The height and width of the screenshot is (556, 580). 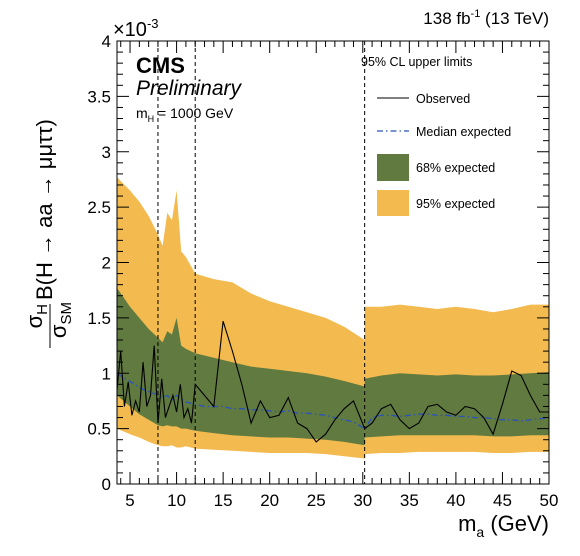 What do you see at coordinates (463, 132) in the screenshot?
I see `legend-median-label: Median expected` at bounding box center [463, 132].